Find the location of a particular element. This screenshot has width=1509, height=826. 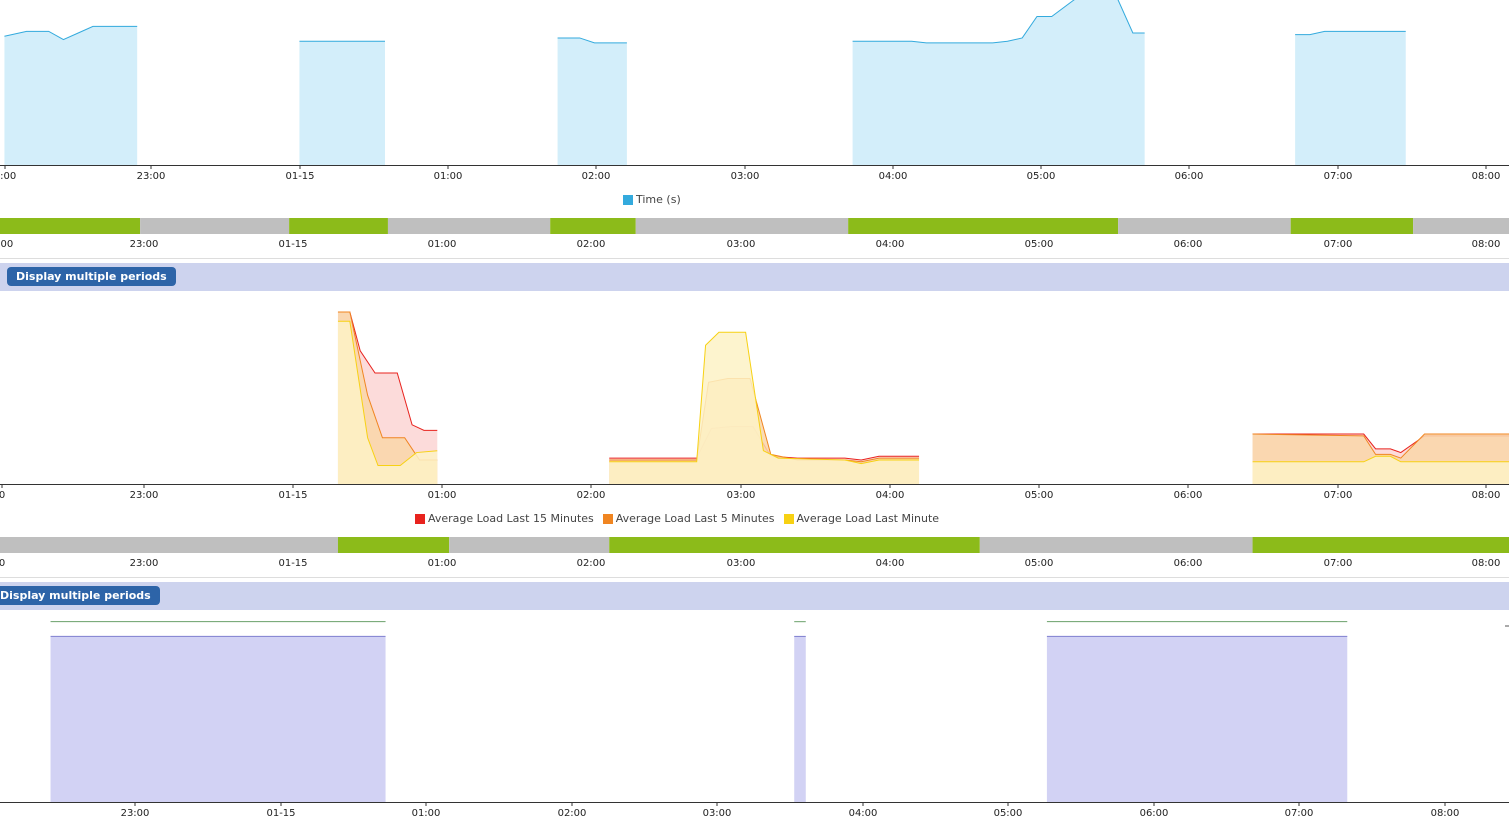

load-legend-item-2: Average Load Last 5 Minutes is located at coordinates (688, 518).